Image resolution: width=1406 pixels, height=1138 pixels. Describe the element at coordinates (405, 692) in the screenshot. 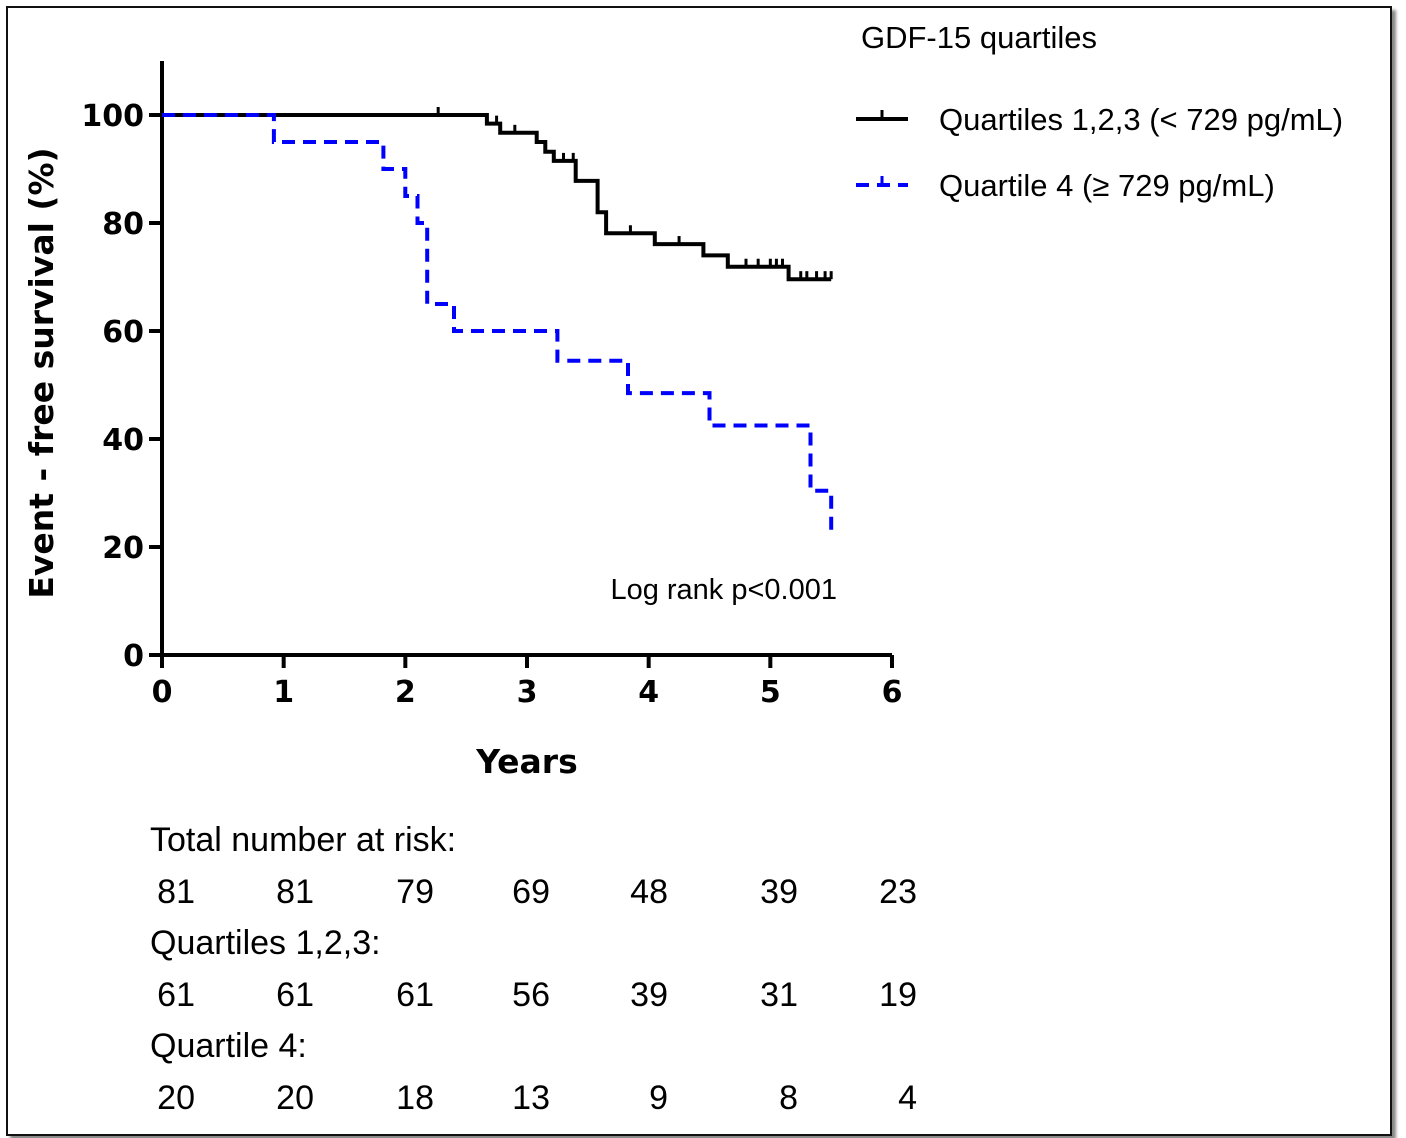

I see `x-tick-label: 2` at that location.